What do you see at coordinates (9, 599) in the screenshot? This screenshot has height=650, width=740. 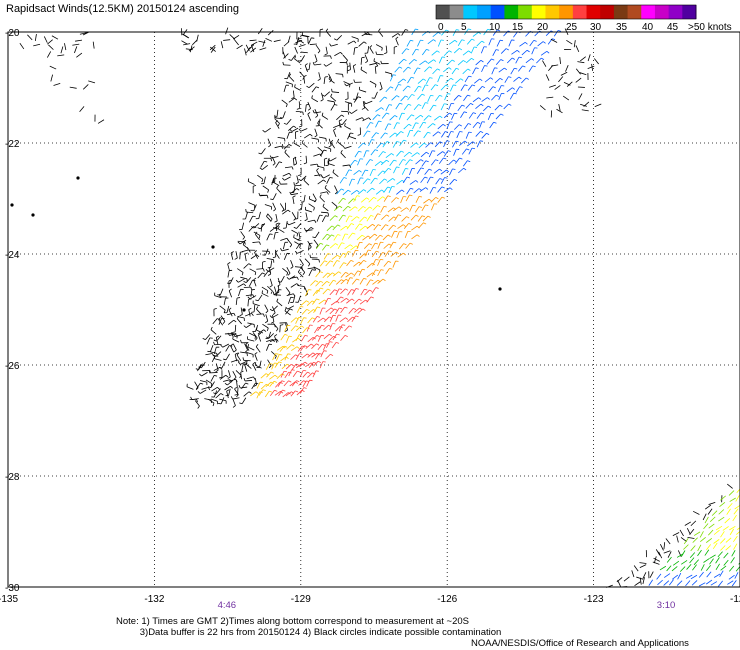 I see `lon-tick-label: -135` at bounding box center [9, 599].